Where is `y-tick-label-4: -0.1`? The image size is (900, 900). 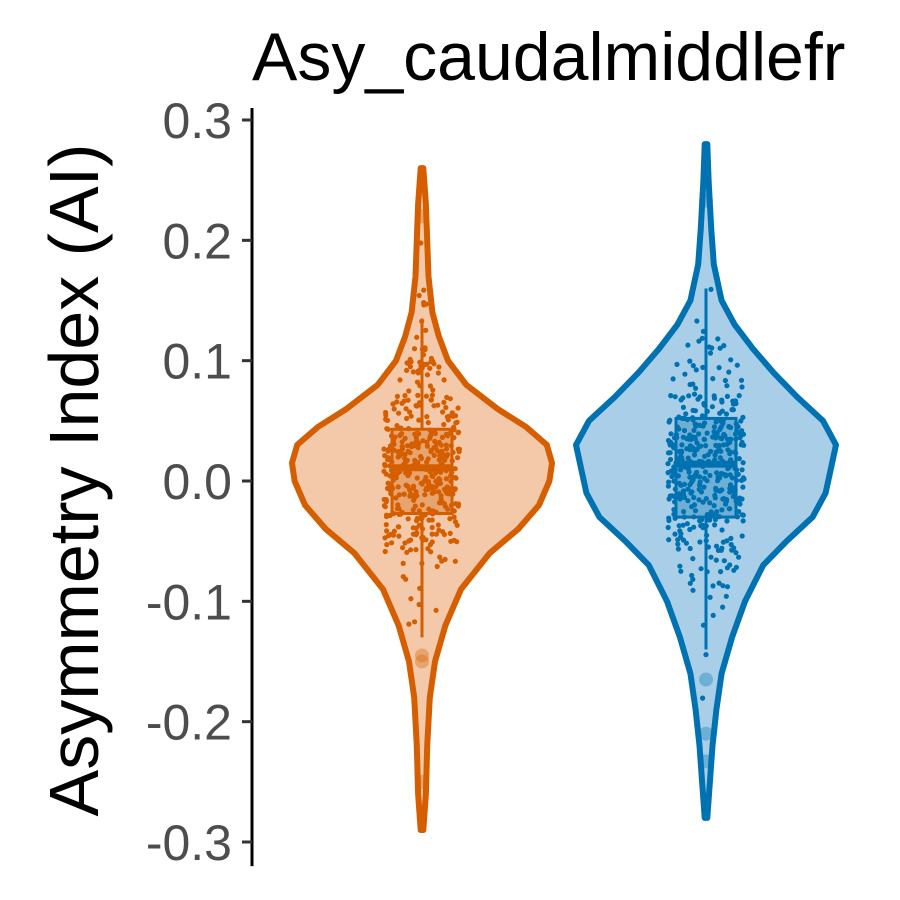 y-tick-label-4: -0.1 is located at coordinates (189, 602).